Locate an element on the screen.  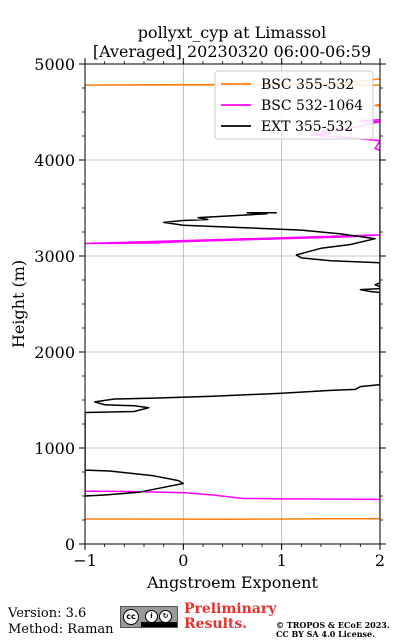
x-tick-label: 1 is located at coordinates (282, 560).